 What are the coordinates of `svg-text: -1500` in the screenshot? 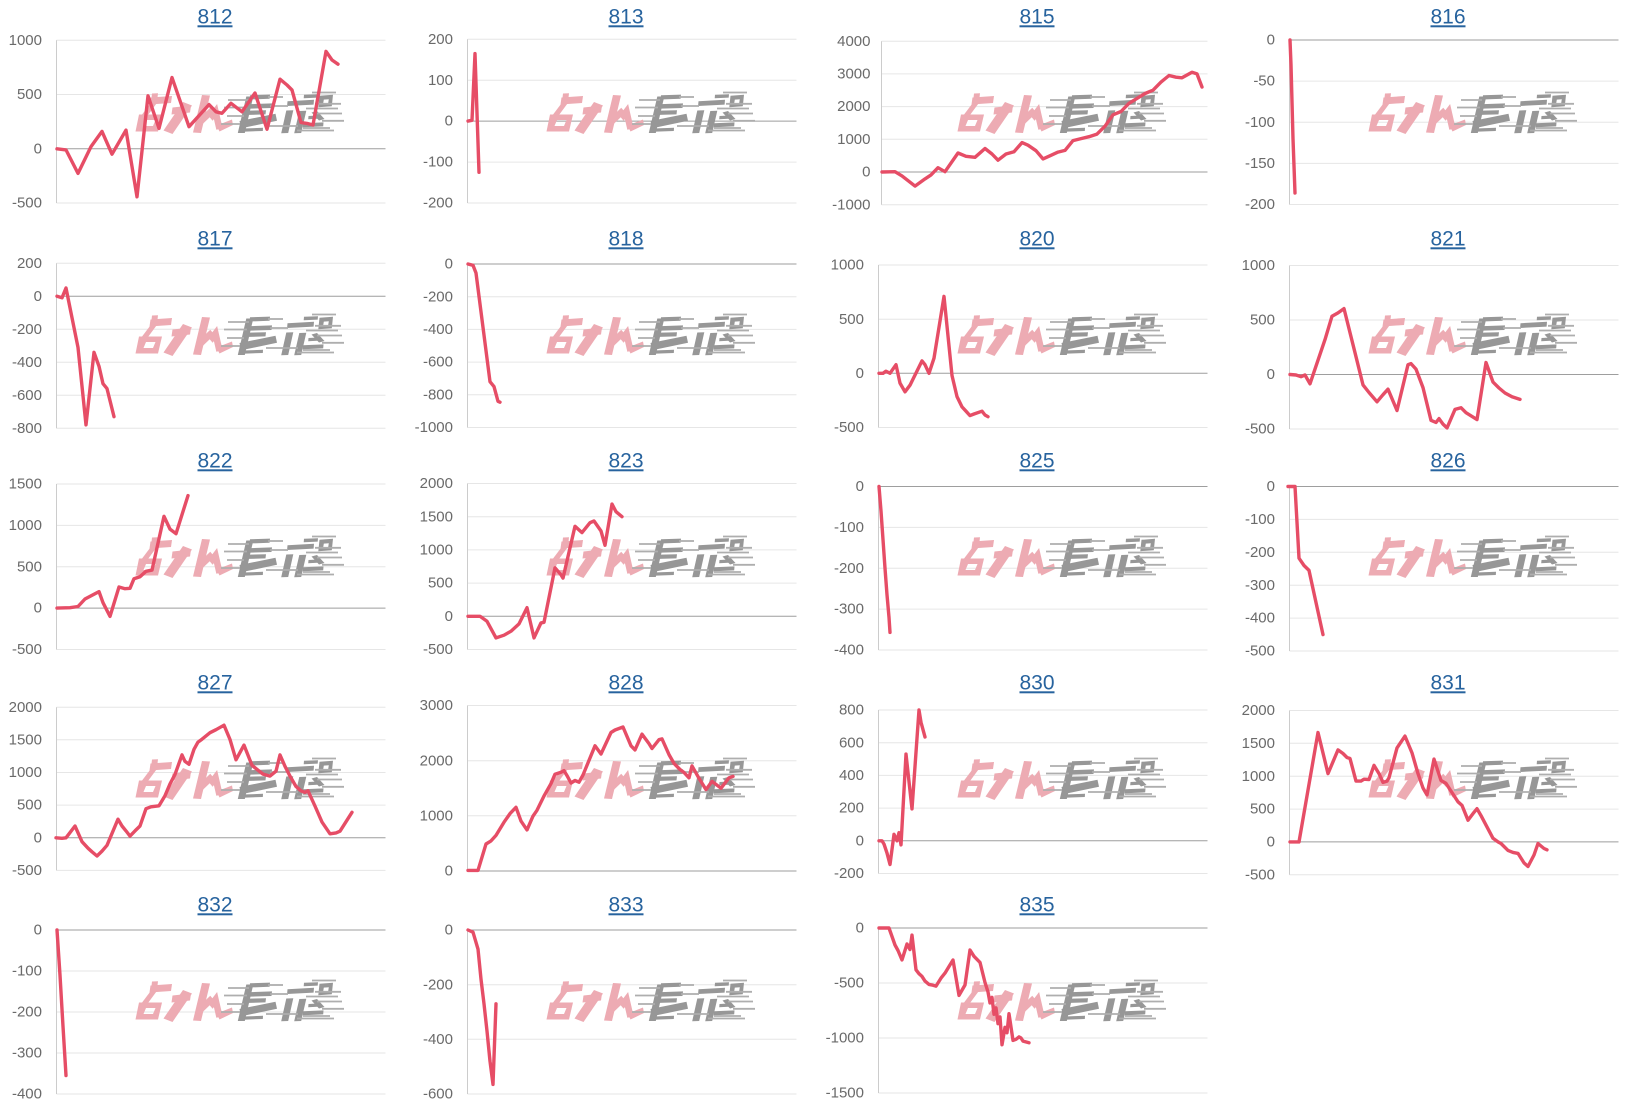 It's located at (845, 1093).